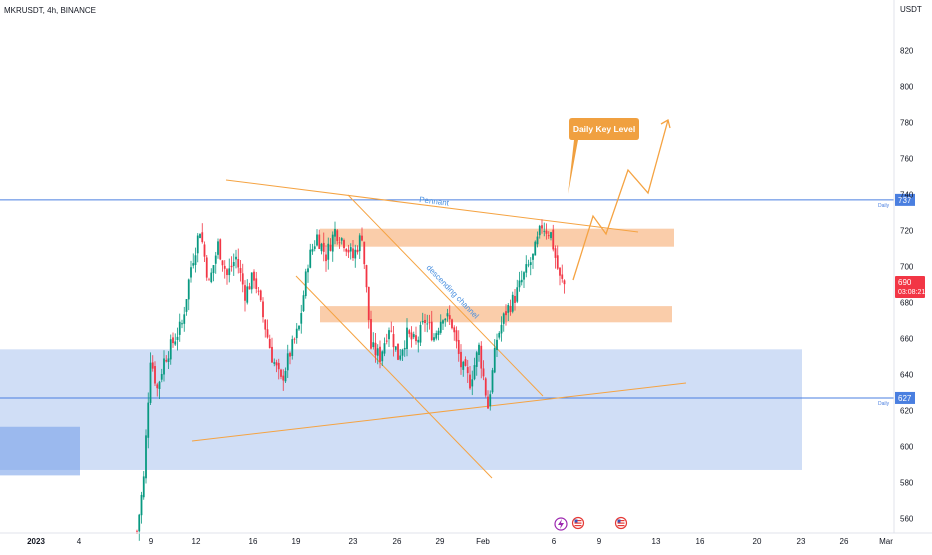 This screenshot has width=932, height=555. I want to click on key-level-price-label: 627, so click(905, 398).